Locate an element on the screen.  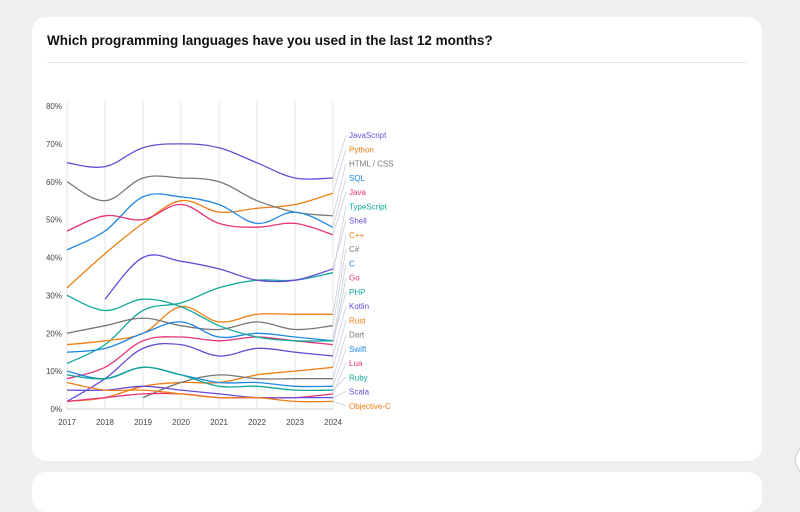
leader-line-javascript is located at coordinates (339, 156).